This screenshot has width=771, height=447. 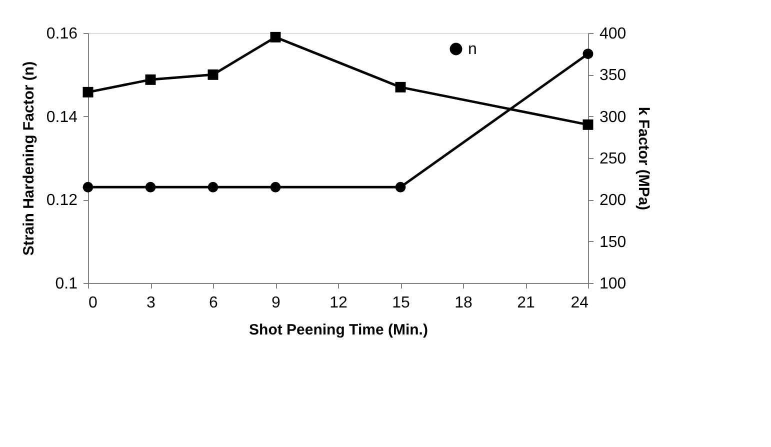 What do you see at coordinates (463, 303) in the screenshot?
I see `x-tick-label: 18` at bounding box center [463, 303].